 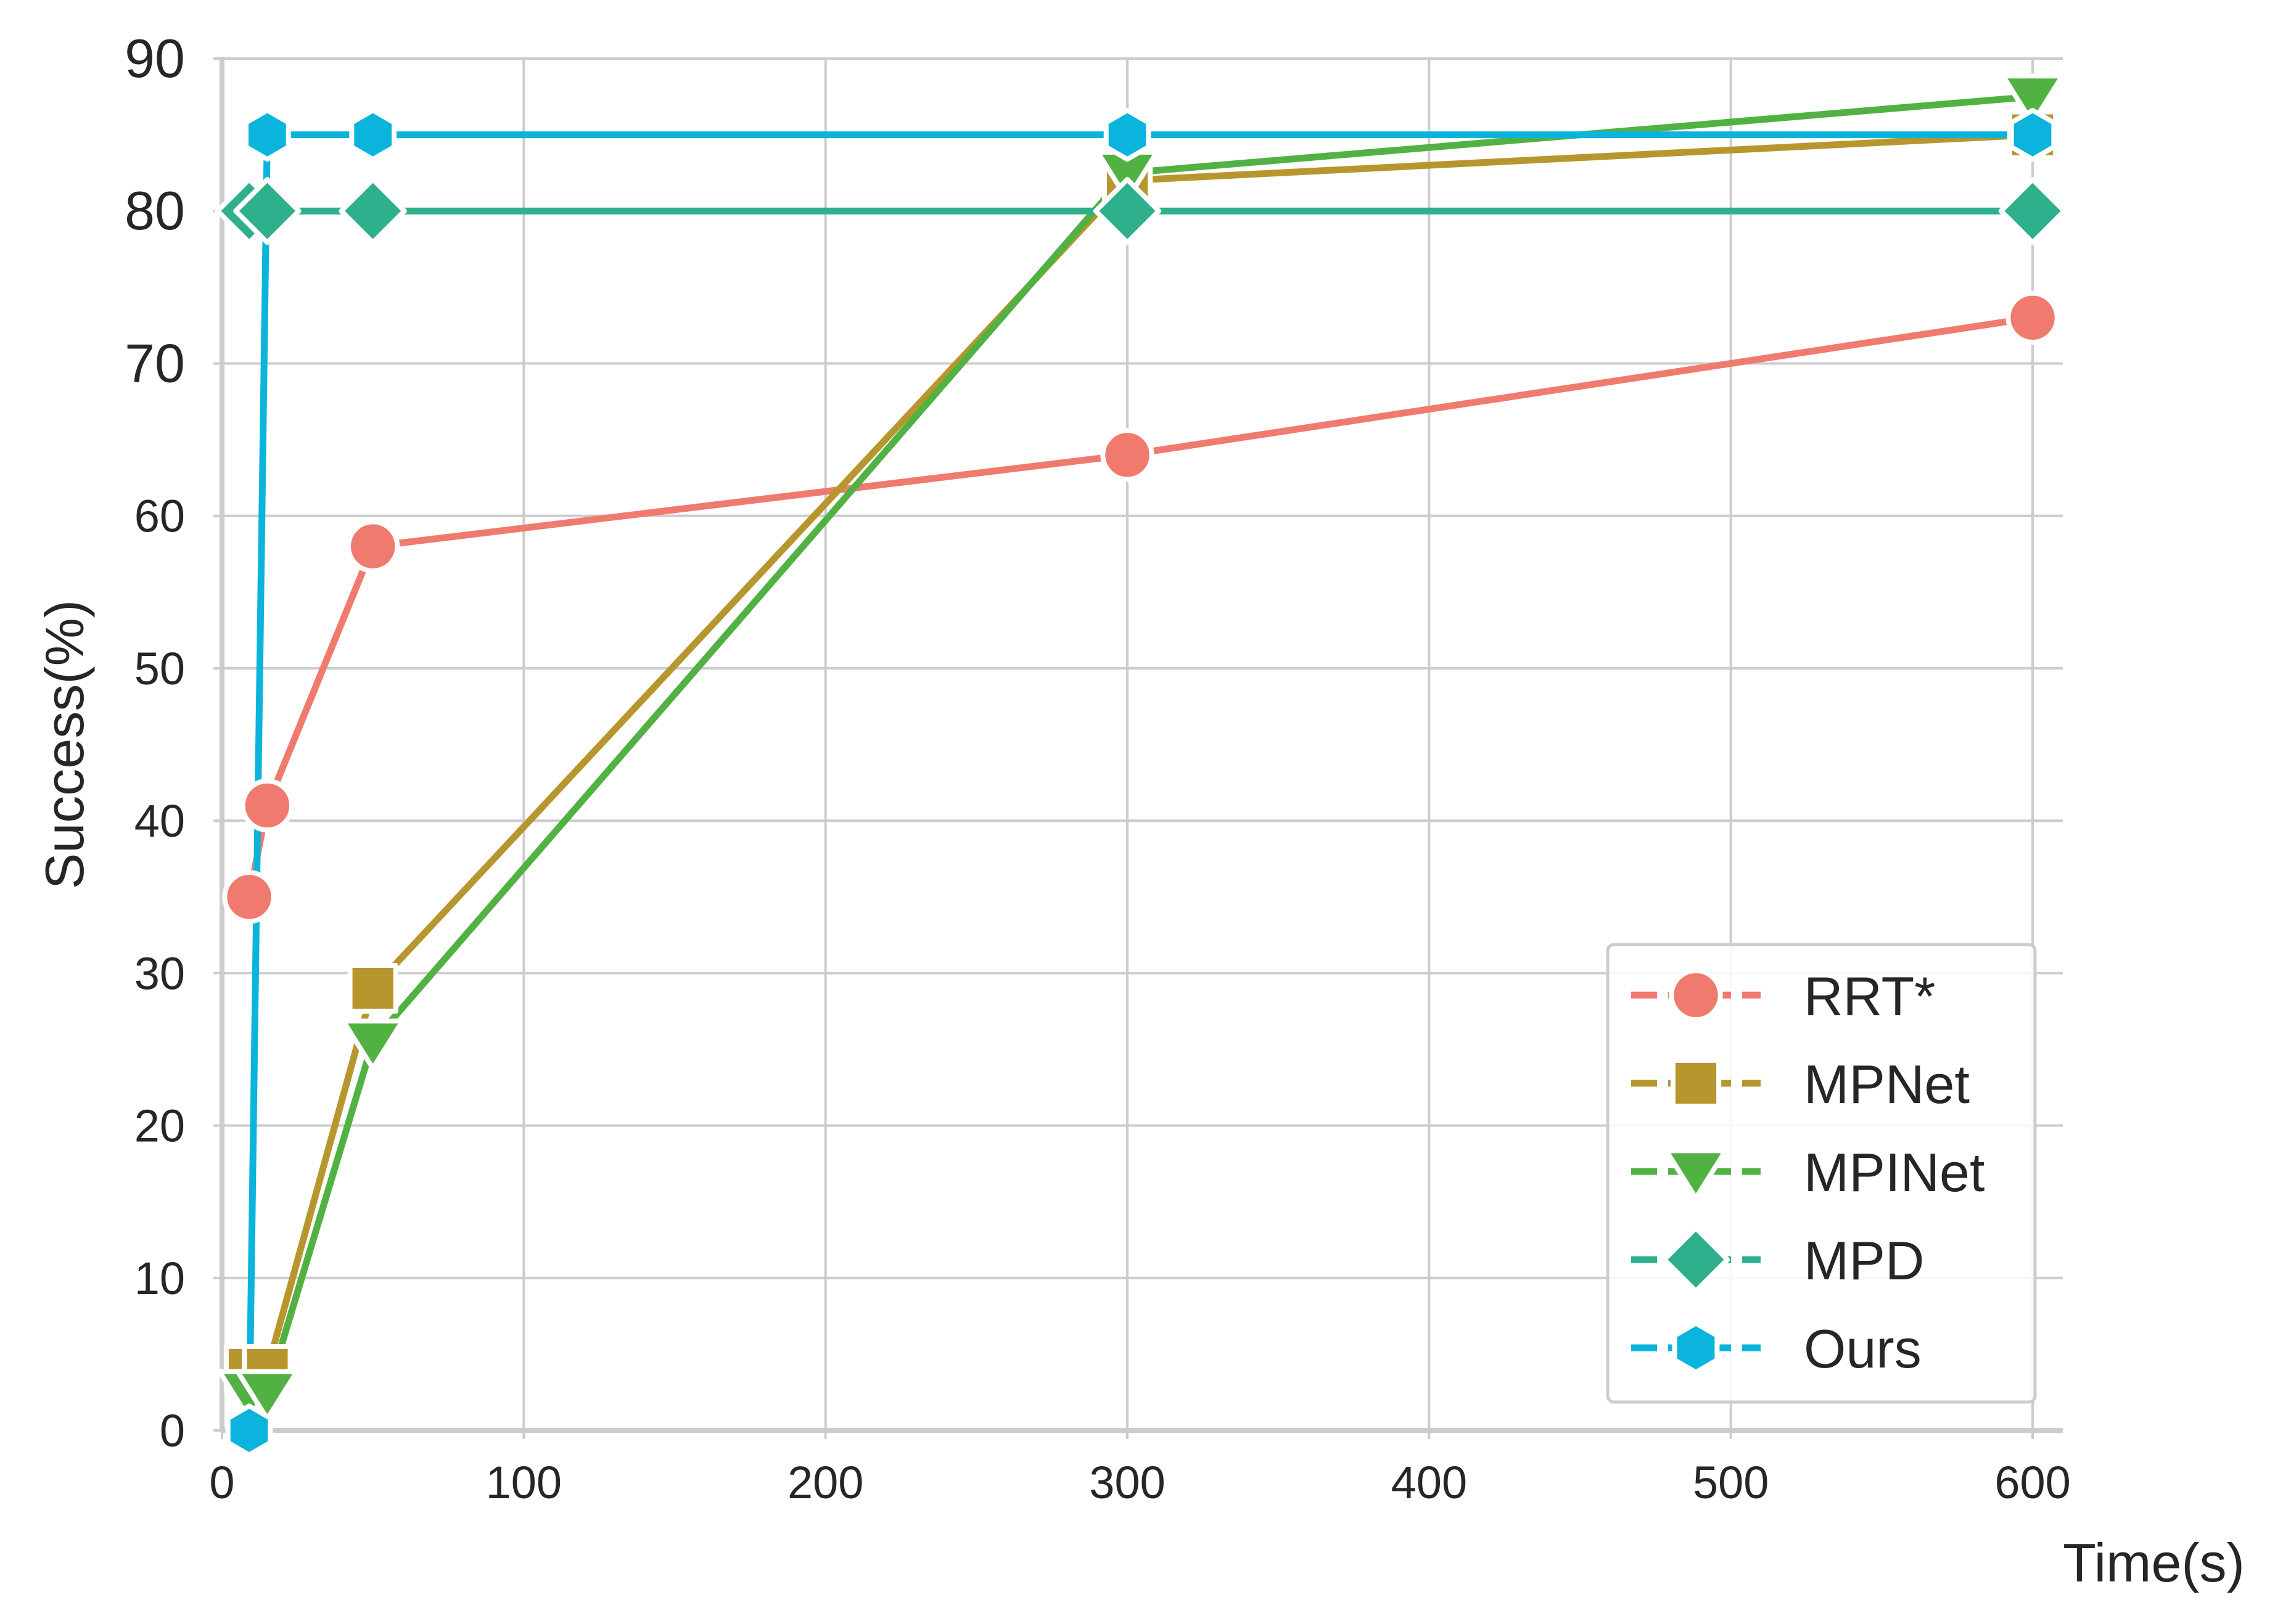 I want to click on legend-label-0: RRT*, so click(x=1870, y=996).